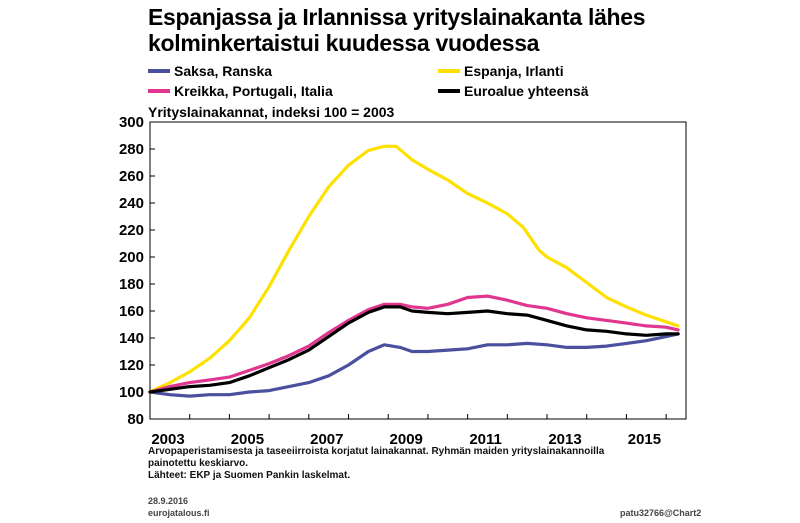 The image size is (800, 523). I want to click on y-tick-label: 280, so click(131, 149).